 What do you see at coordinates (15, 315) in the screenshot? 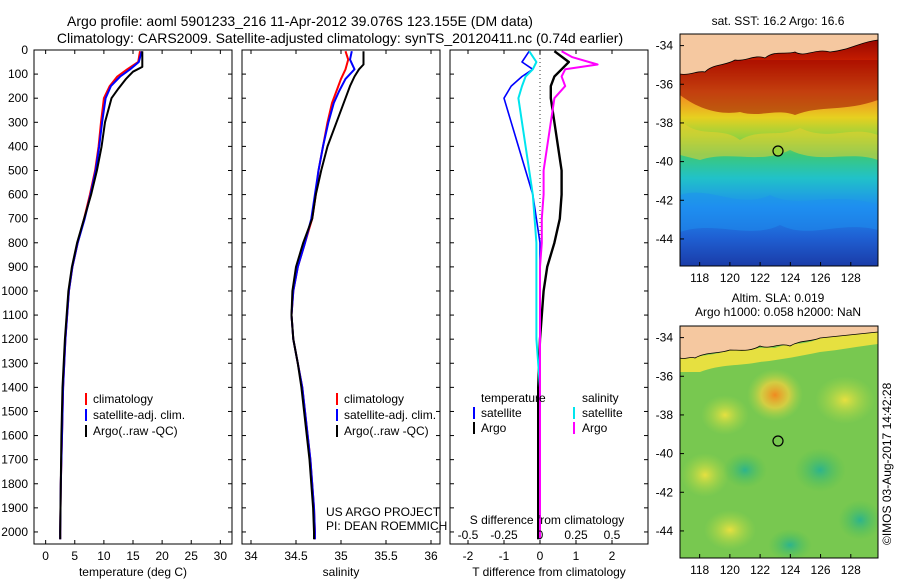
I see `depth-tick-label: 1100` at bounding box center [15, 315].